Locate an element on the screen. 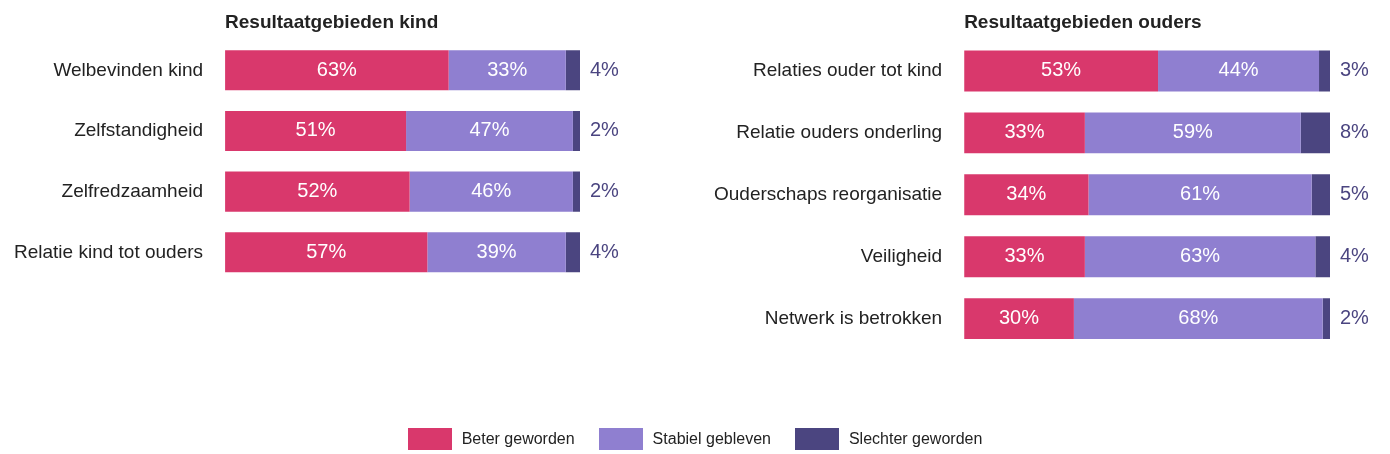 This screenshot has height=454, width=1390. y-tick-label: Zelfstandigheid is located at coordinates (139, 130).